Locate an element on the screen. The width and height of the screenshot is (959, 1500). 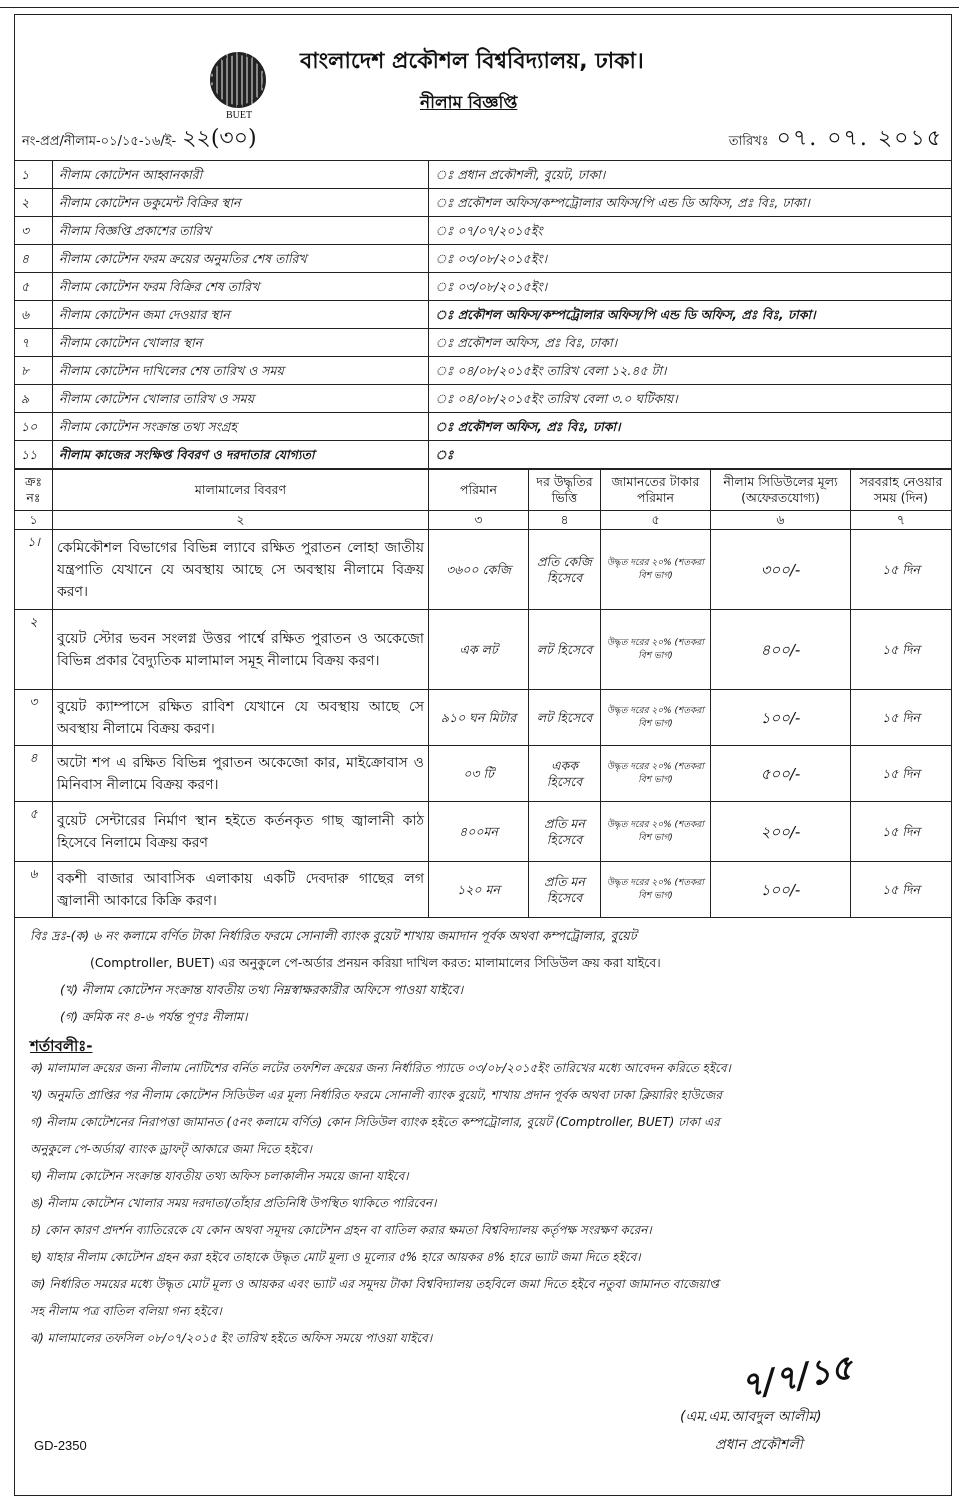
info-no: ৮ is located at coordinates (33, 370).